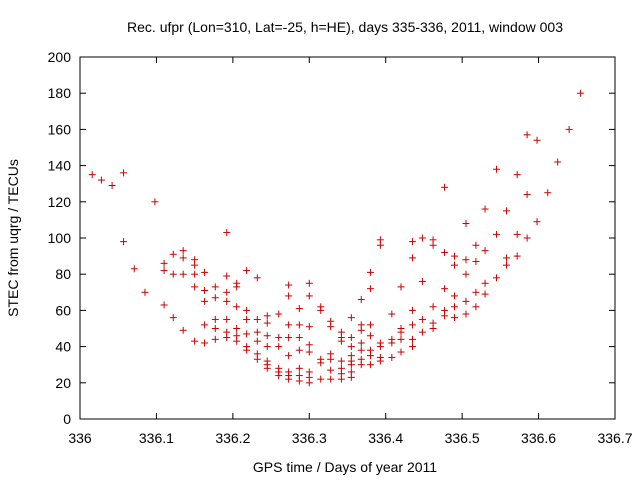 The width and height of the screenshot is (640, 480). What do you see at coordinates (156, 438) in the screenshot?
I see `x-tick-label: 336.1` at bounding box center [156, 438].